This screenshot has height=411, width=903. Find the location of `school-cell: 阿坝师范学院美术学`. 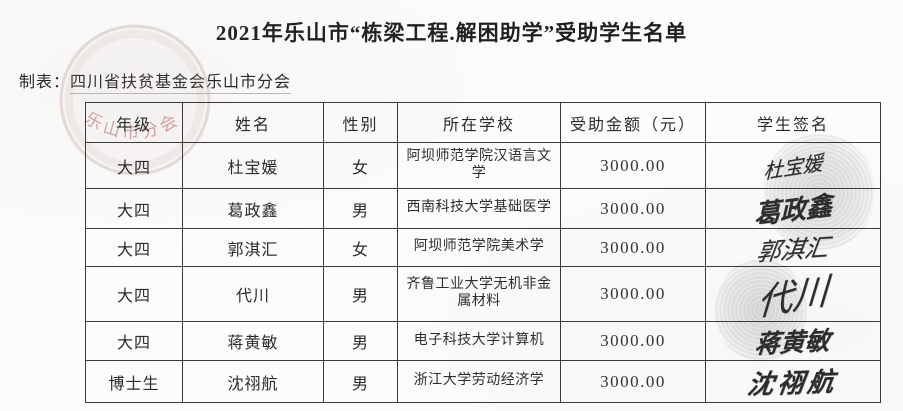

school-cell: 阿坝师范学院美术学 is located at coordinates (479, 247).